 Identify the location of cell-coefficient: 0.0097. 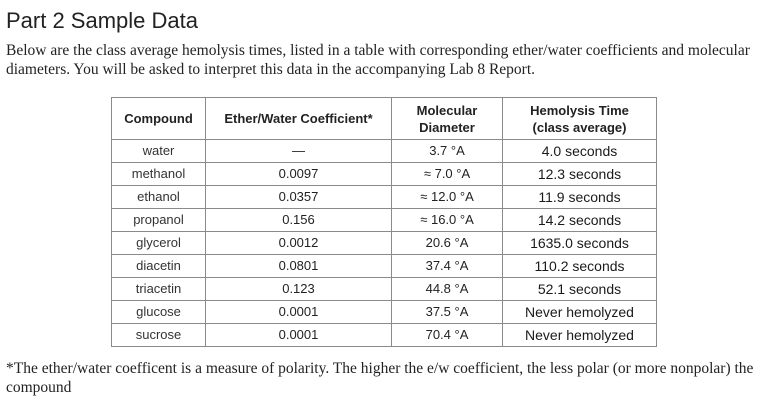
(298, 174).